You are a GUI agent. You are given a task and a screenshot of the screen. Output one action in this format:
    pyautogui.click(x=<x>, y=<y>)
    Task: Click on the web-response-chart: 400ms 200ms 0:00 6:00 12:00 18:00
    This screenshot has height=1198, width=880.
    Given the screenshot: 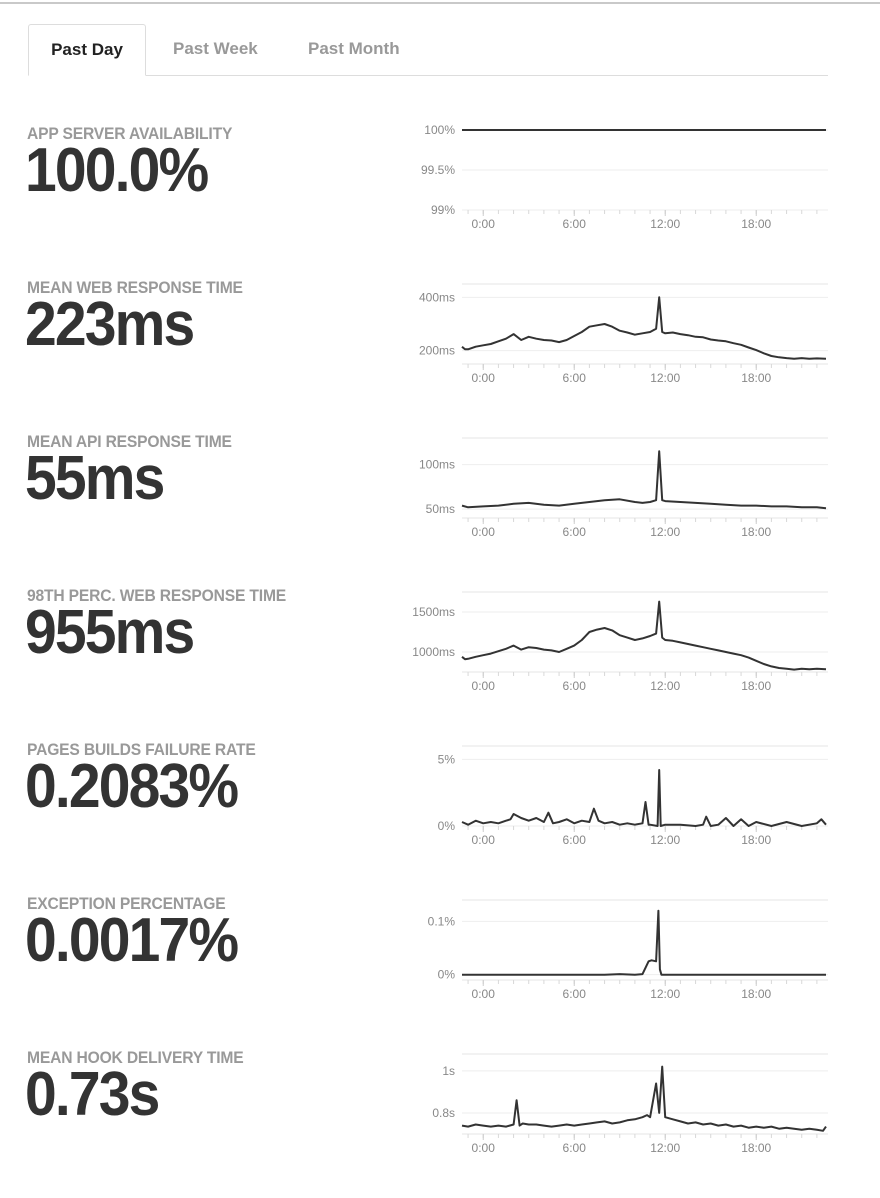 What is the action you would take?
    pyautogui.click(x=623, y=334)
    